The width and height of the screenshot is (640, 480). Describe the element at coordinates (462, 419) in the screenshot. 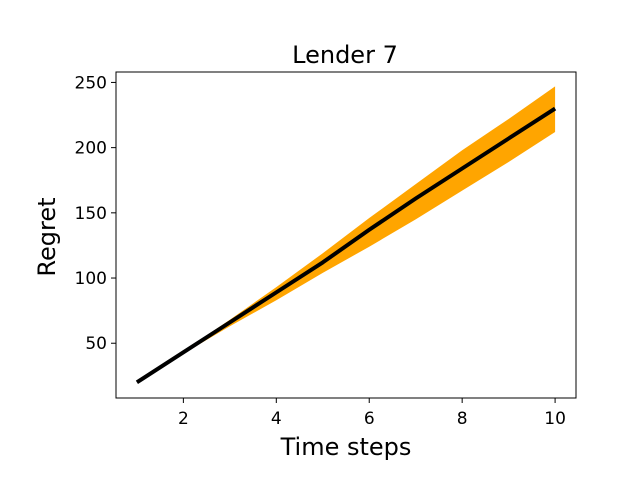

I see `x-tick-label: 8` at that location.